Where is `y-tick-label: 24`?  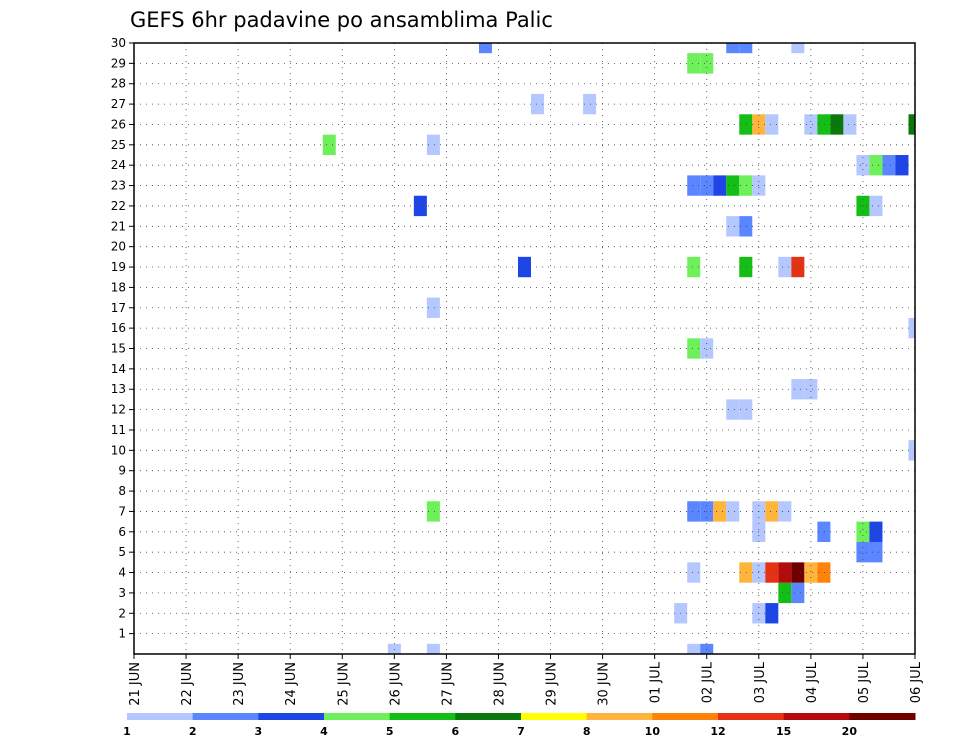 y-tick-label: 24 is located at coordinates (118, 165).